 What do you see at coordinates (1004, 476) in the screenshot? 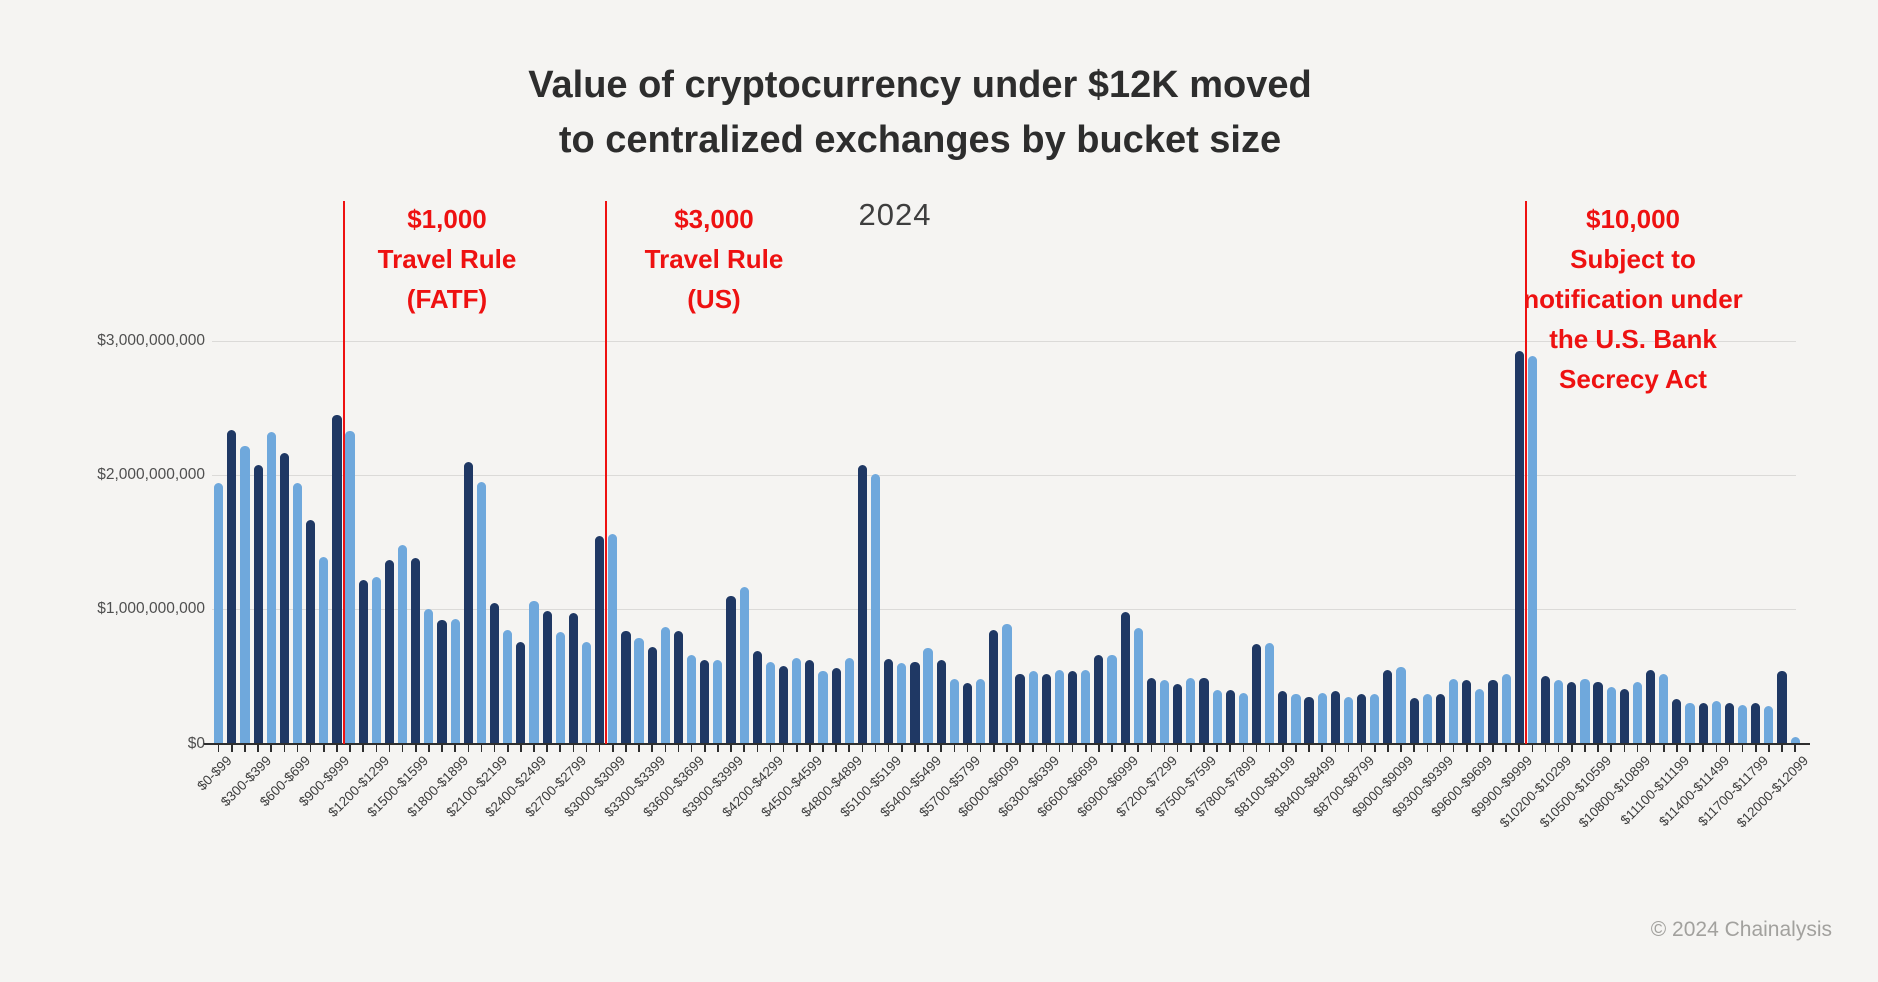
I see `gridline` at bounding box center [1004, 476].